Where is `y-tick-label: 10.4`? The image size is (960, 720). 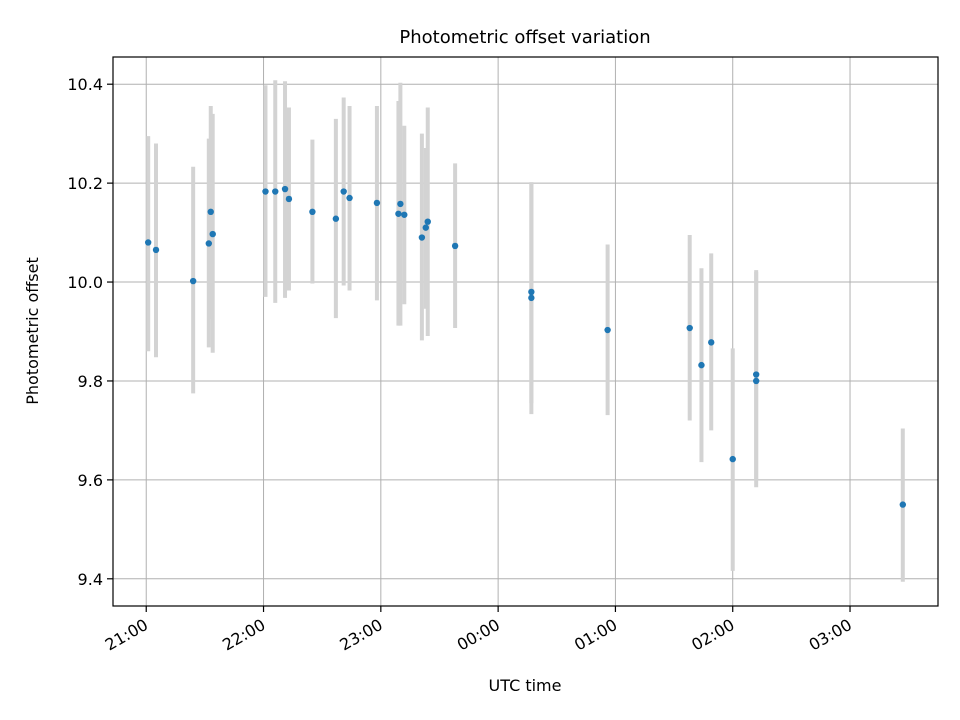 y-tick-label: 10.4 is located at coordinates (85, 84).